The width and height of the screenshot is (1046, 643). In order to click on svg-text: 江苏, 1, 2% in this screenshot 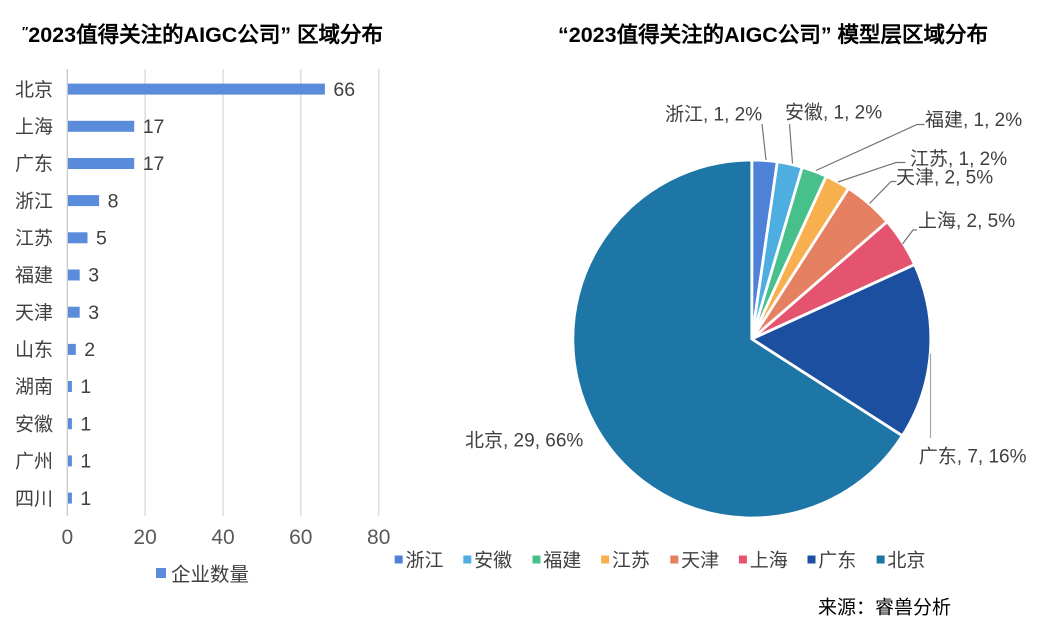, I will do `click(958, 159)`.